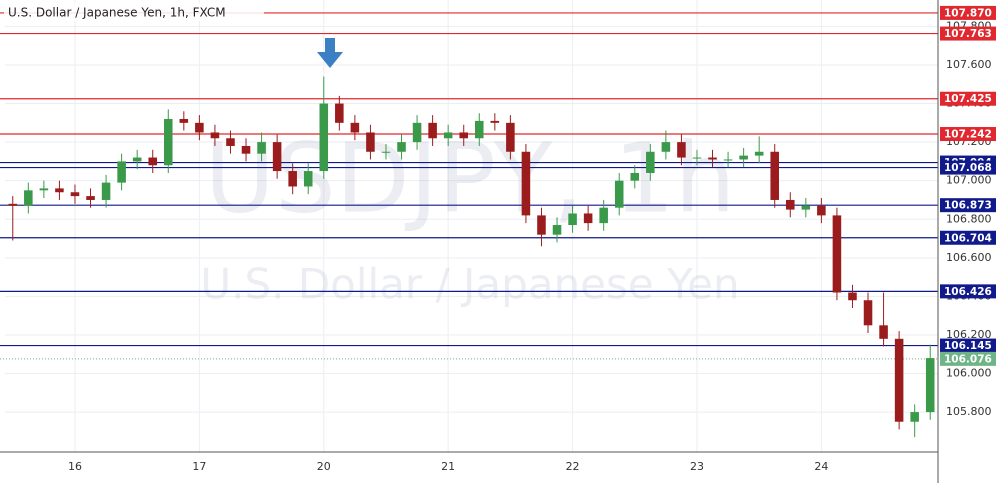 The width and height of the screenshot is (1003, 483). Describe the element at coordinates (448, 466) in the screenshot. I see `x-tick-label: 21` at that location.